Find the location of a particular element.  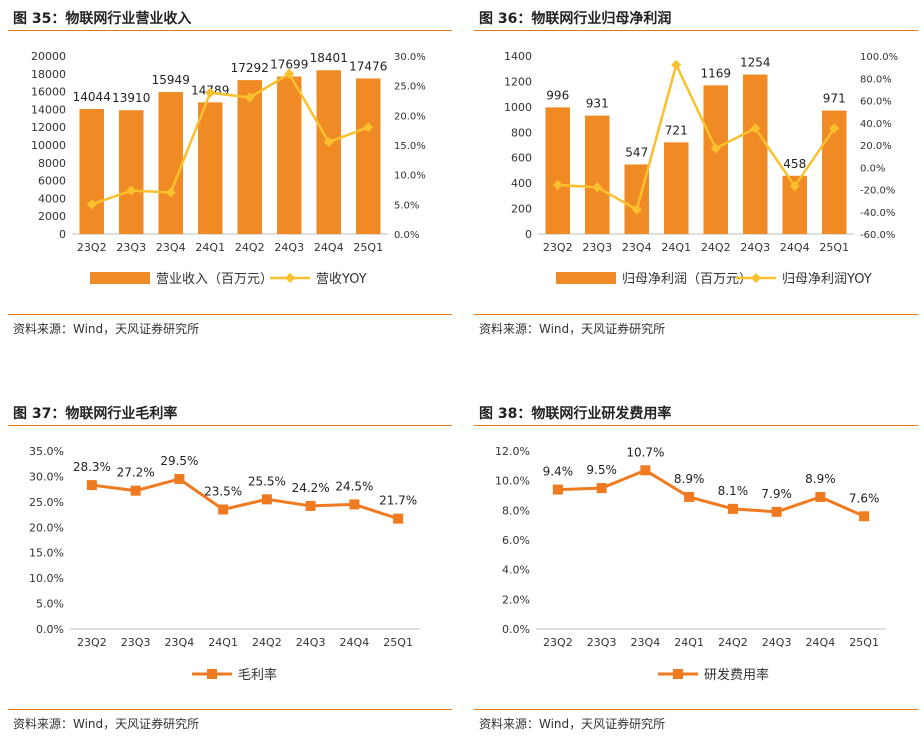

y-tick: 15.0% is located at coordinates (46, 553).